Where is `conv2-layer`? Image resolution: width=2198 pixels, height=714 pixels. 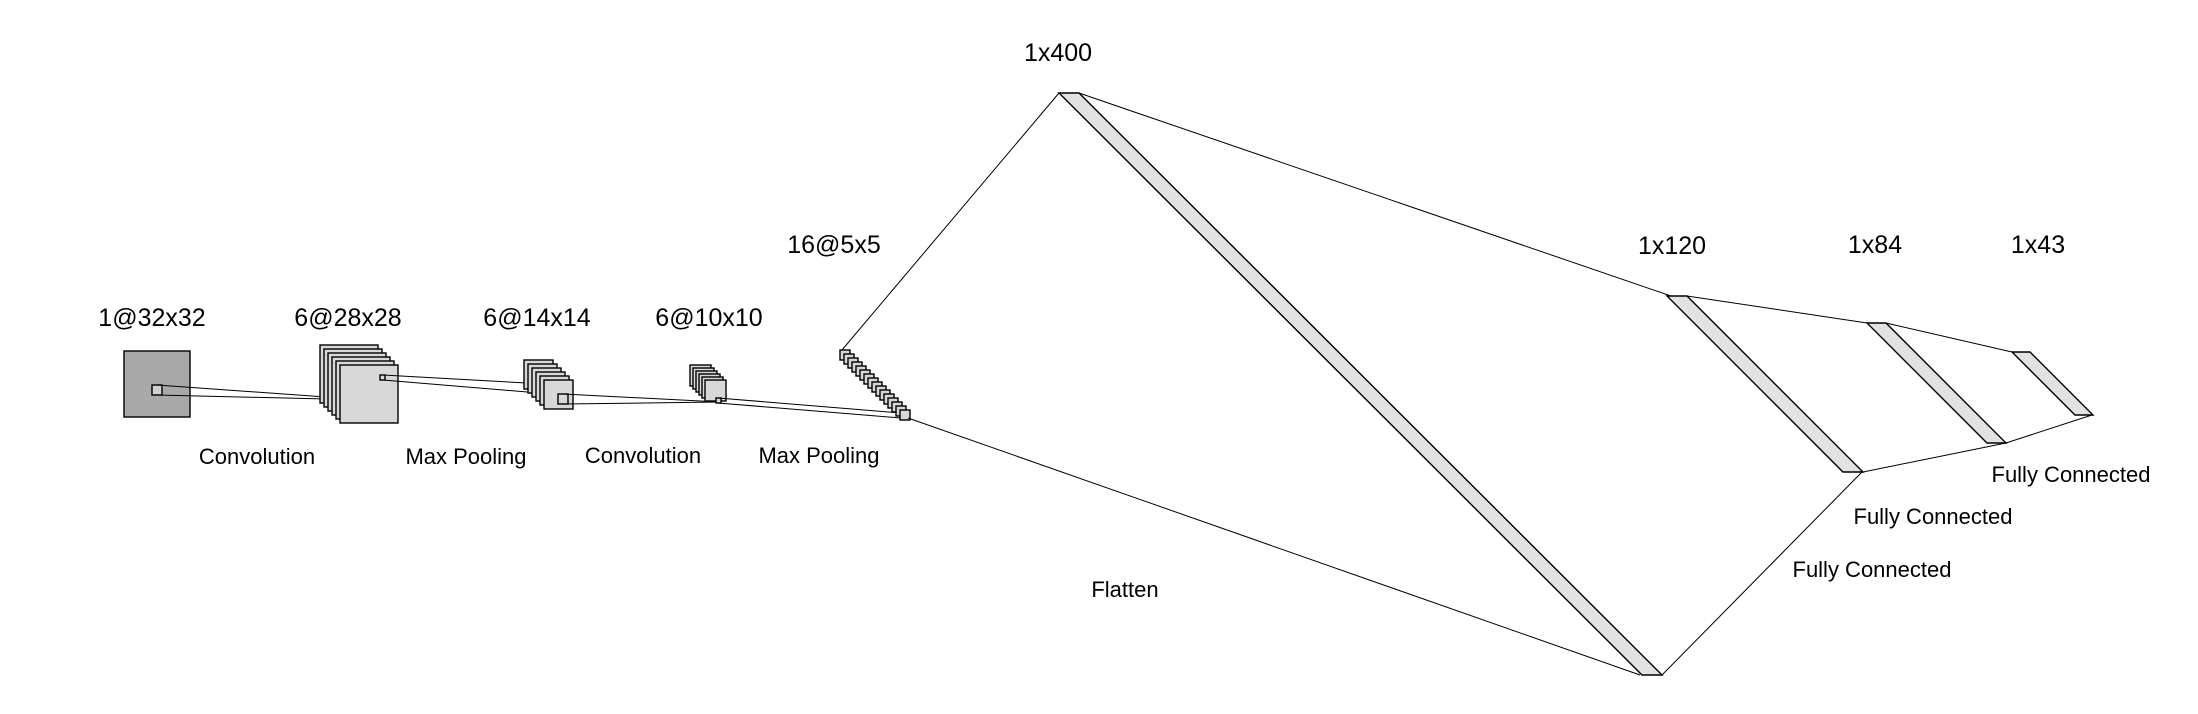 conv2-layer is located at coordinates (708, 384).